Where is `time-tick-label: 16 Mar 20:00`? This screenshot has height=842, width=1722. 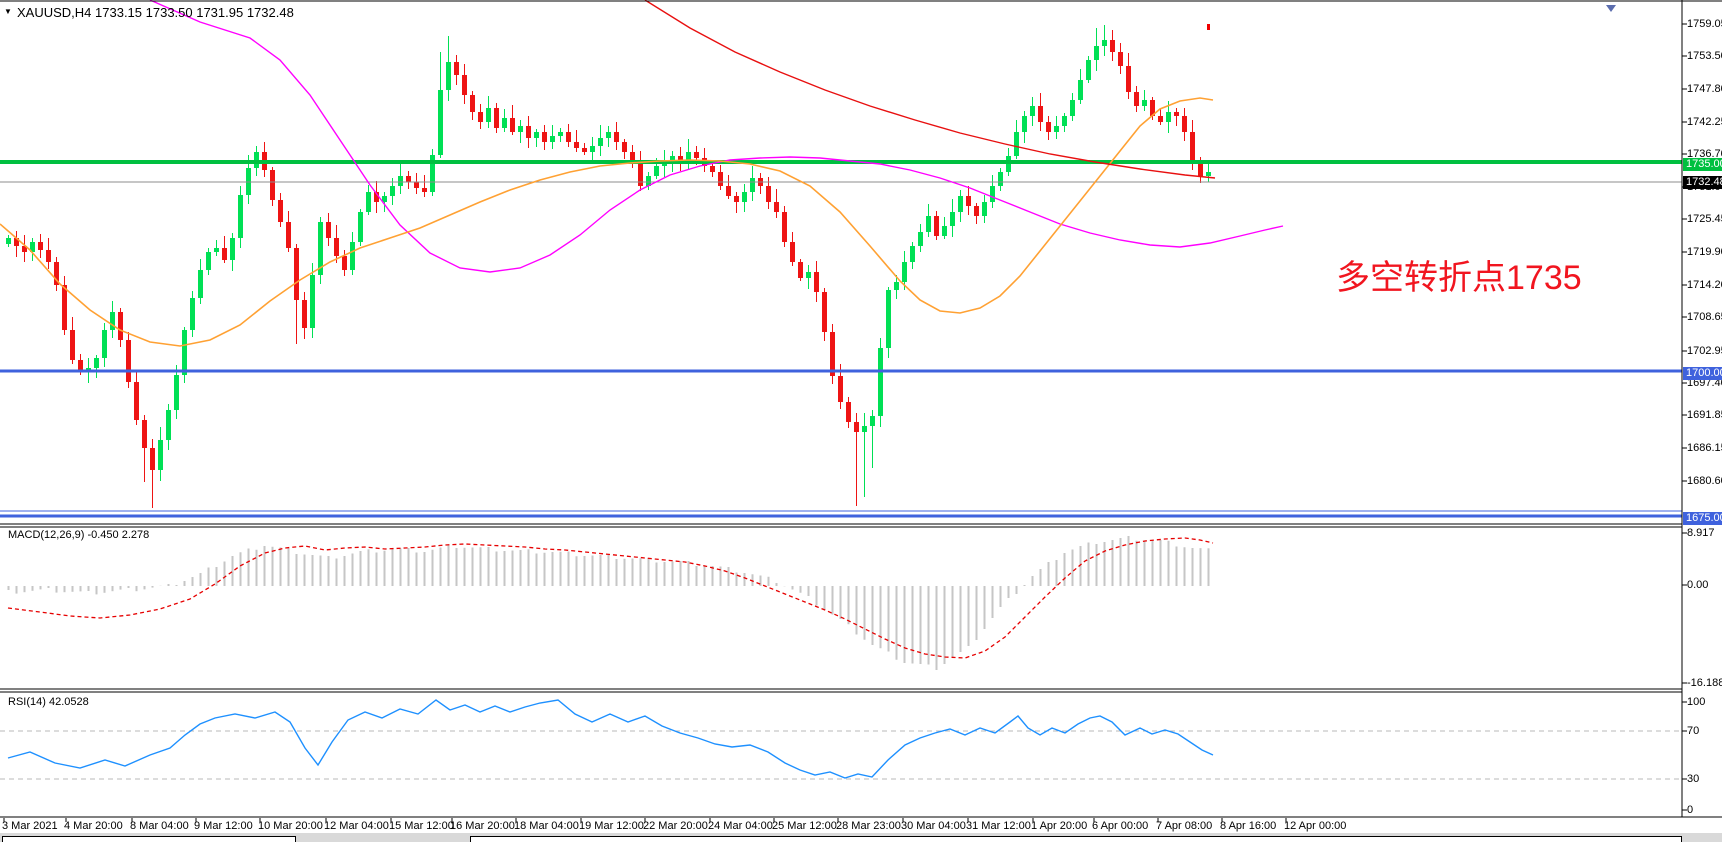
time-tick-label: 16 Mar 20:00 is located at coordinates (482, 826).